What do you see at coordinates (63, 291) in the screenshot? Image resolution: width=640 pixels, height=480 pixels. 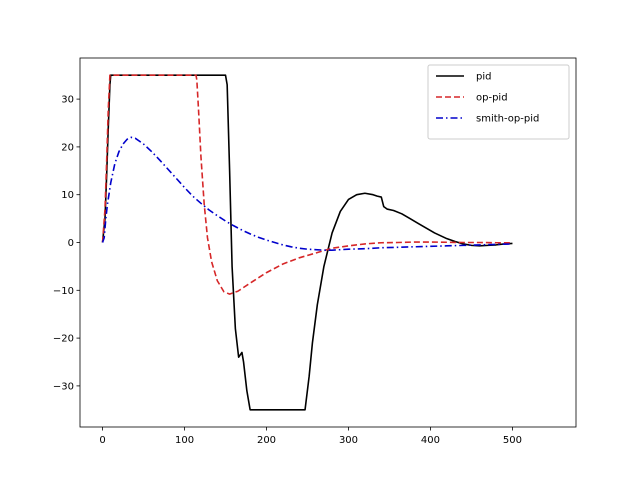 I see `y-tick-label: −10` at bounding box center [63, 291].